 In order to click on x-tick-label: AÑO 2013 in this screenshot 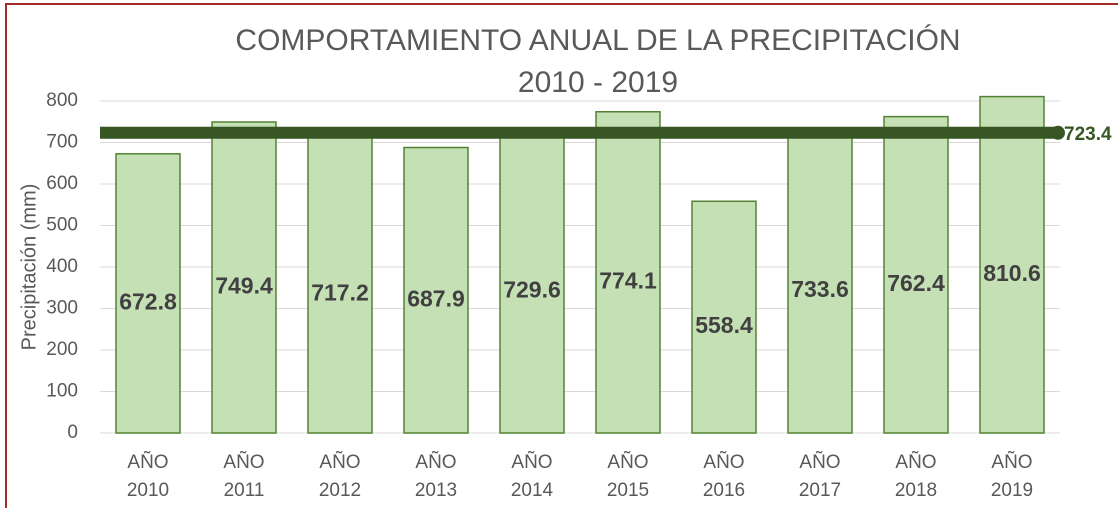, I will do `click(436, 476)`.